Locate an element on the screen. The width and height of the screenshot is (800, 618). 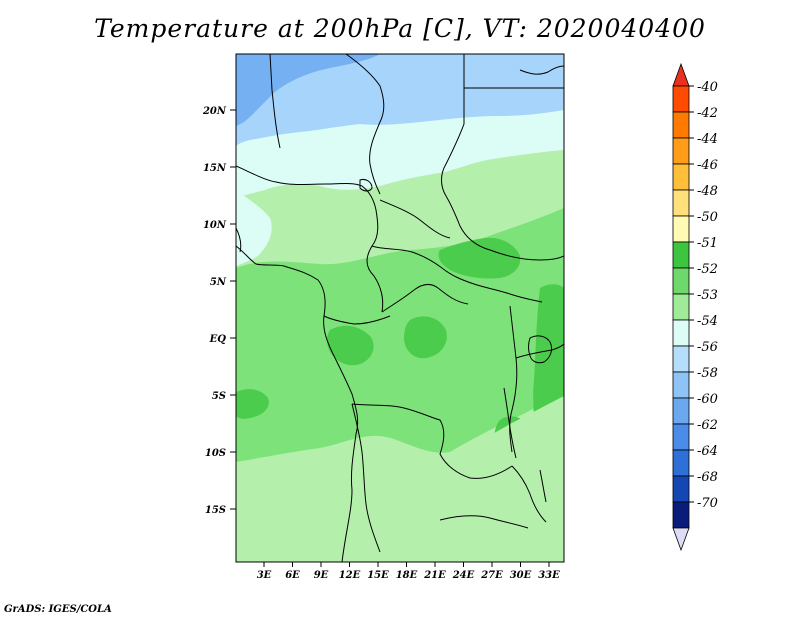
border-b is located at coordinates (365, 124).